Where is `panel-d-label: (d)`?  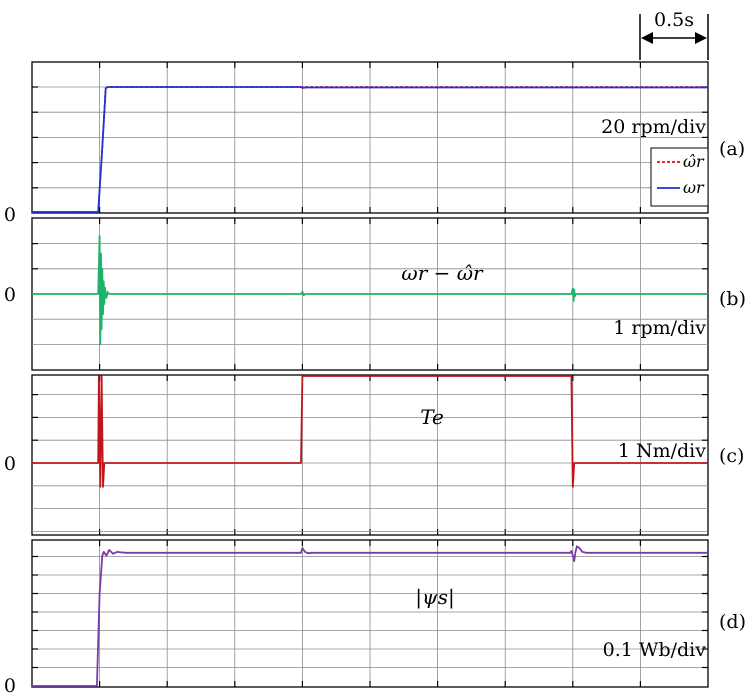 panel-d-label: (d) is located at coordinates (732, 622).